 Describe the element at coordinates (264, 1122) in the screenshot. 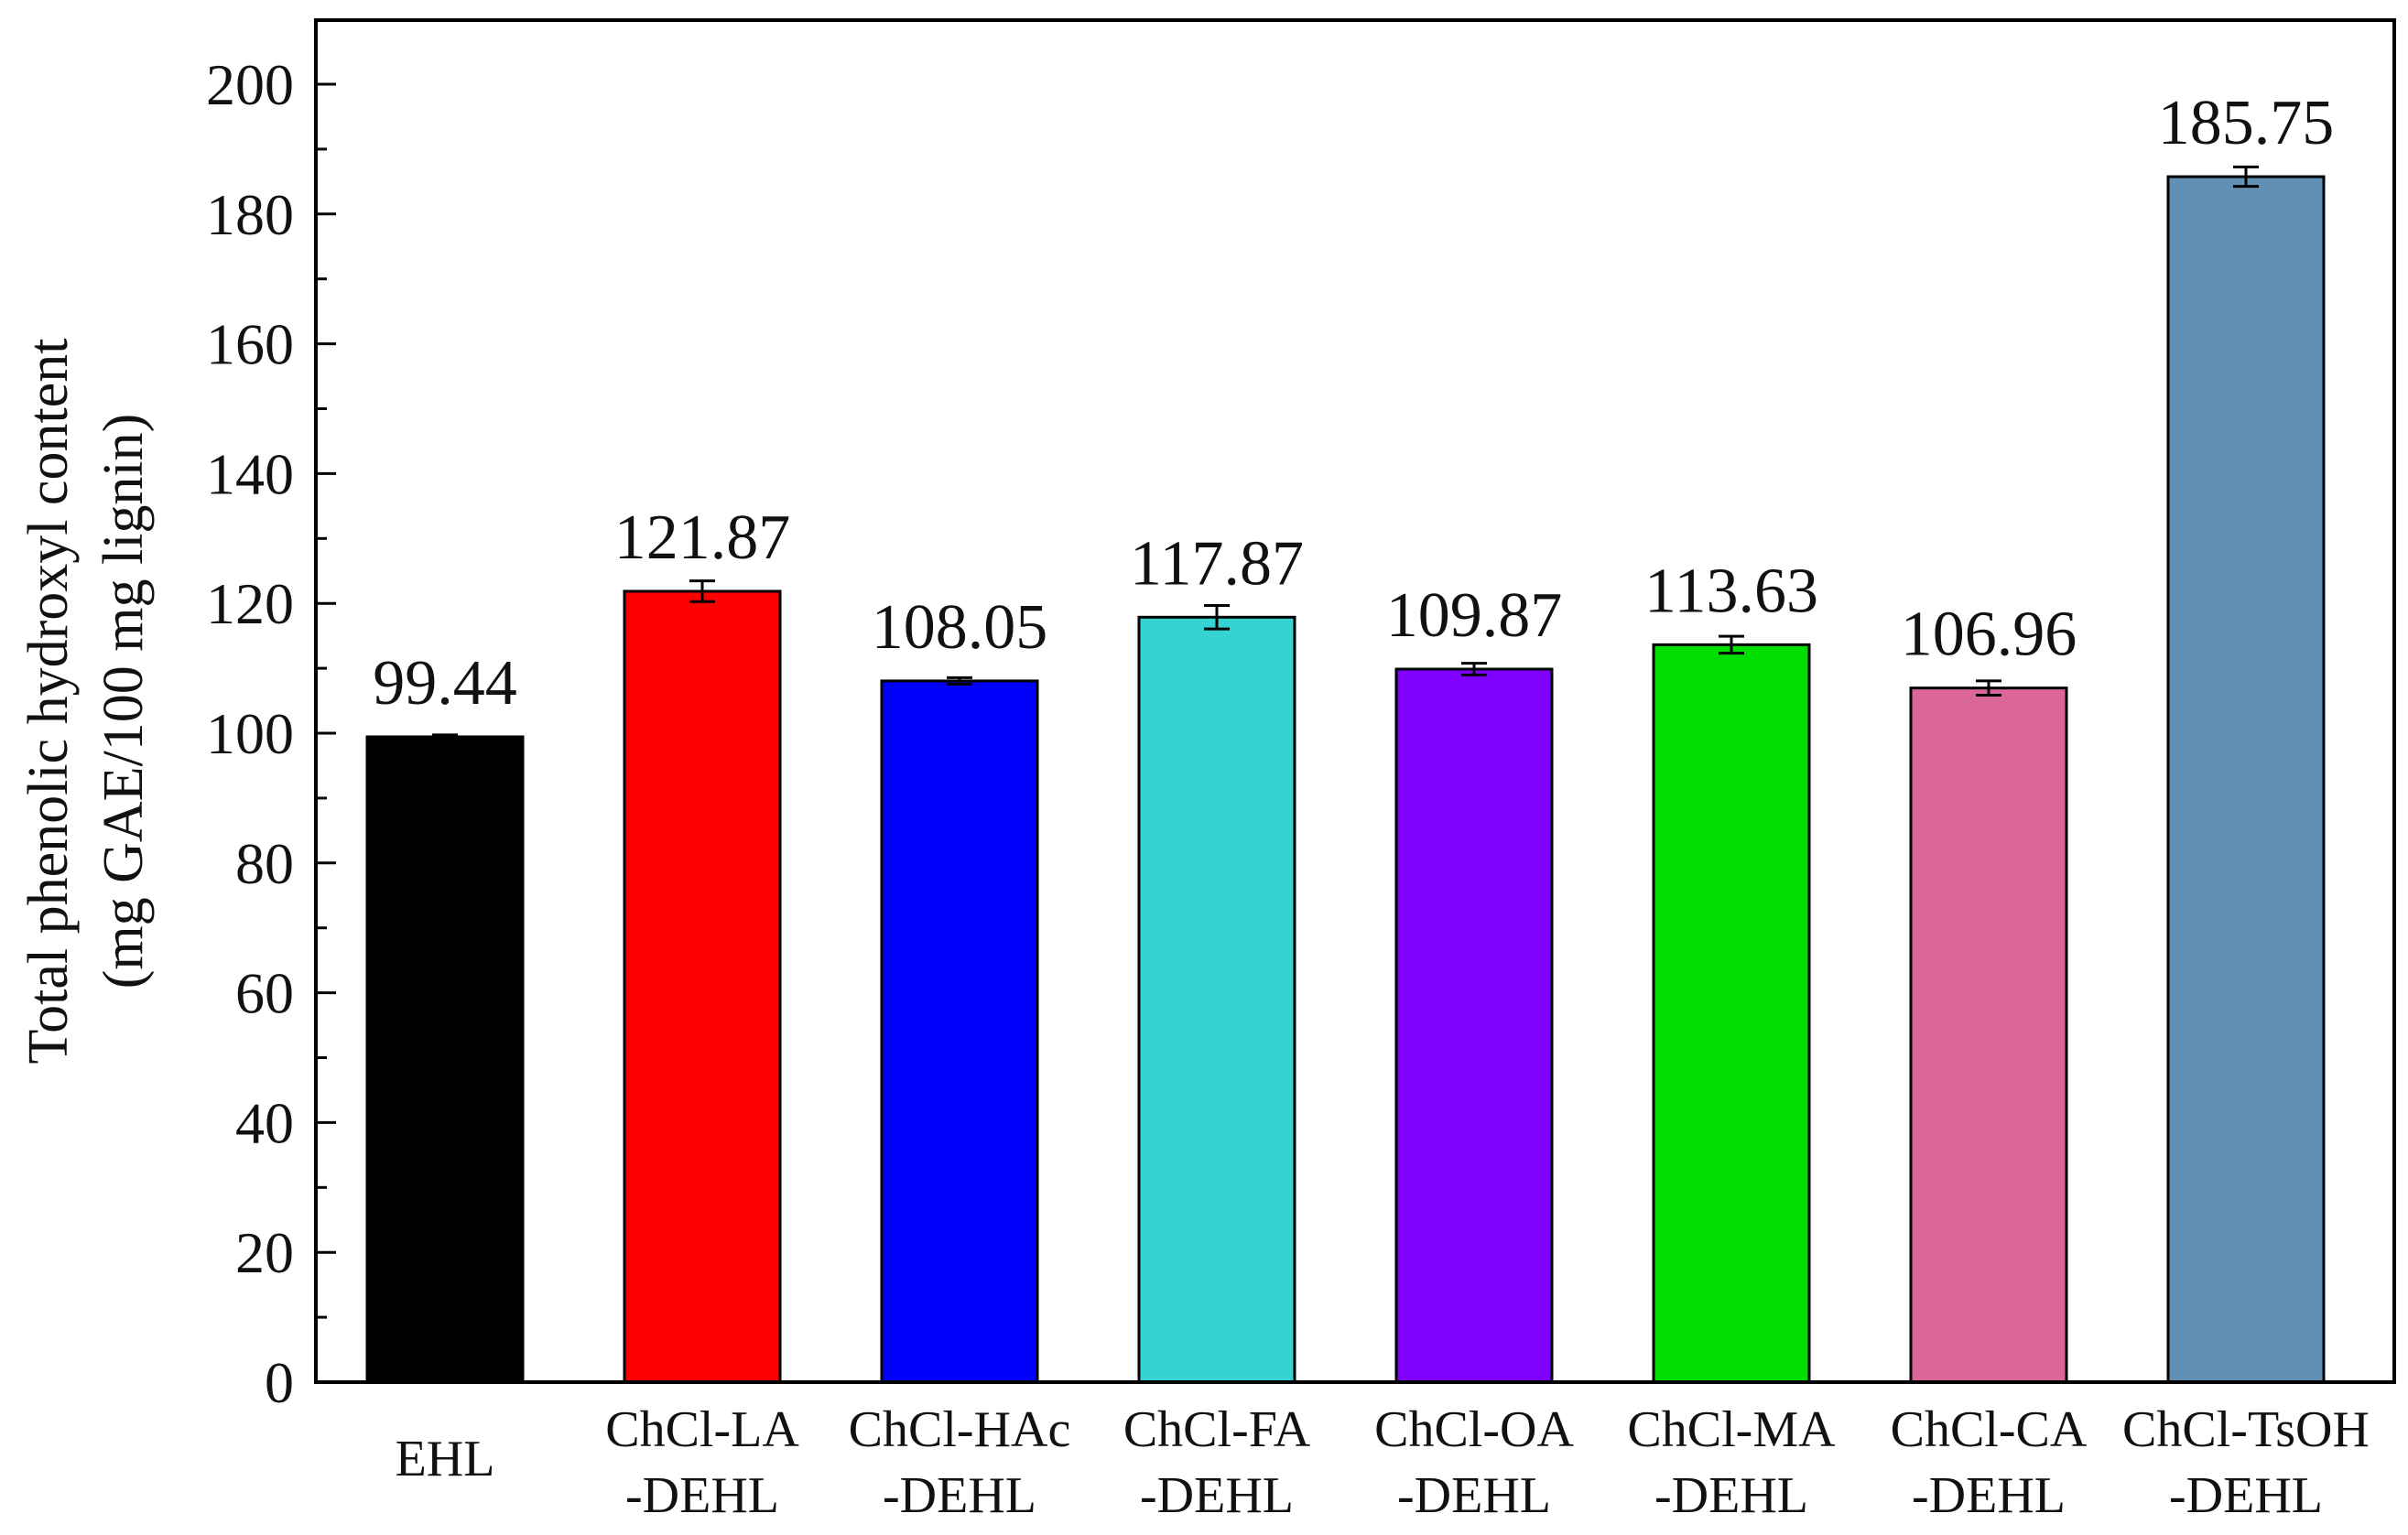

I see `y-tick-label-40: 40` at that location.